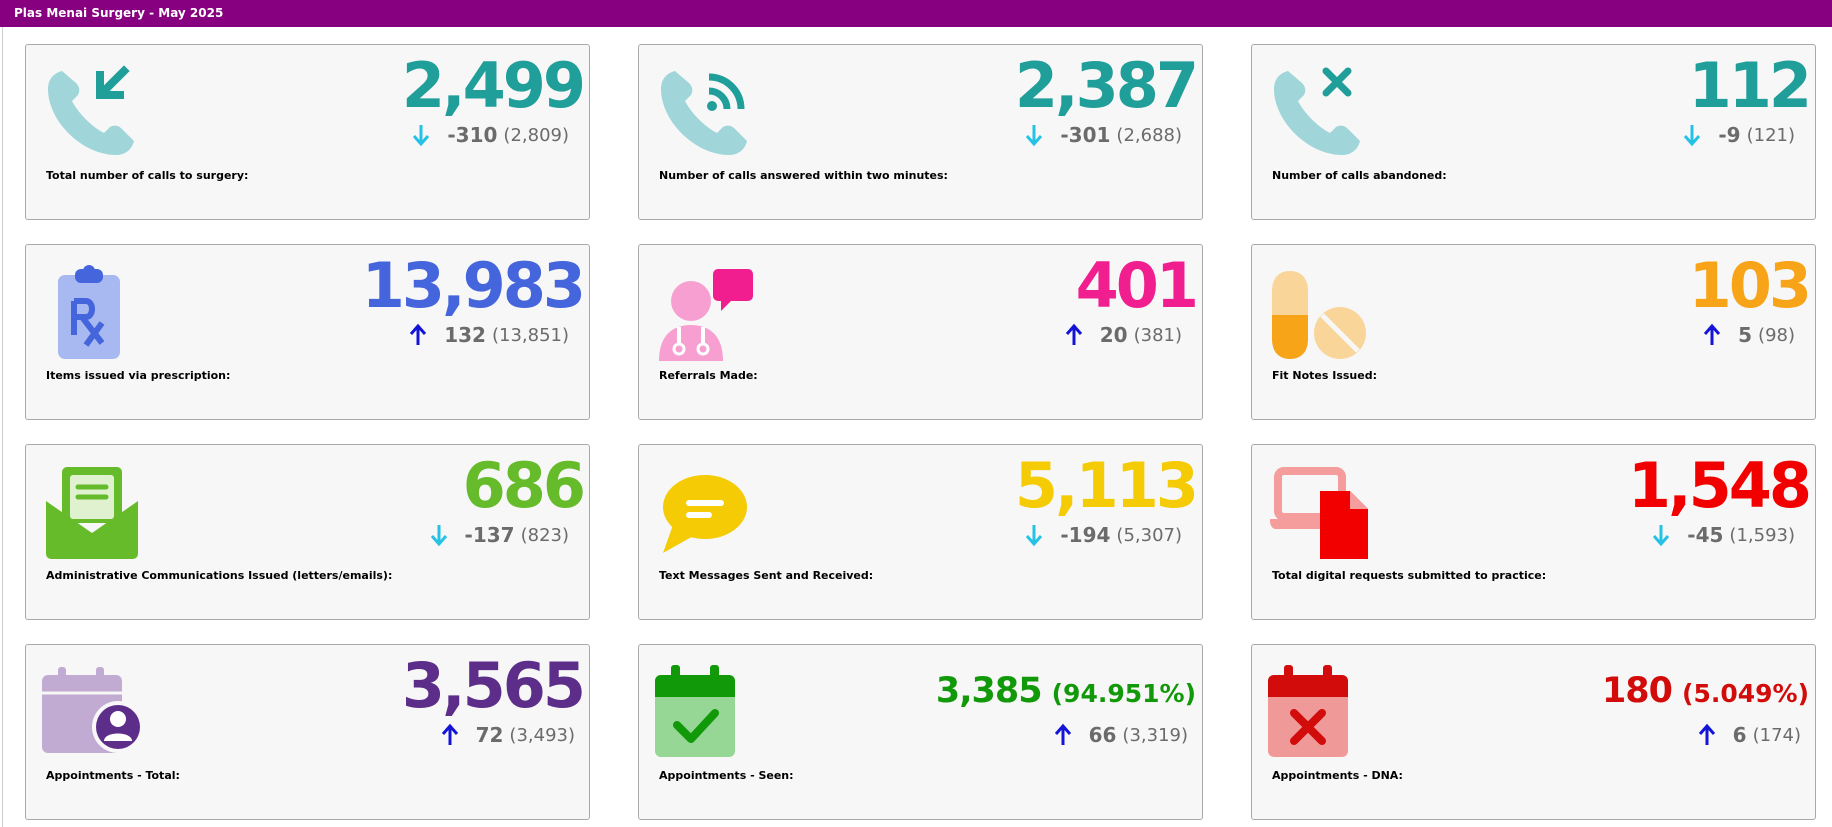 This screenshot has height=827, width=1832. What do you see at coordinates (1318, 513) in the screenshot?
I see `laptop-file-icon` at bounding box center [1318, 513].